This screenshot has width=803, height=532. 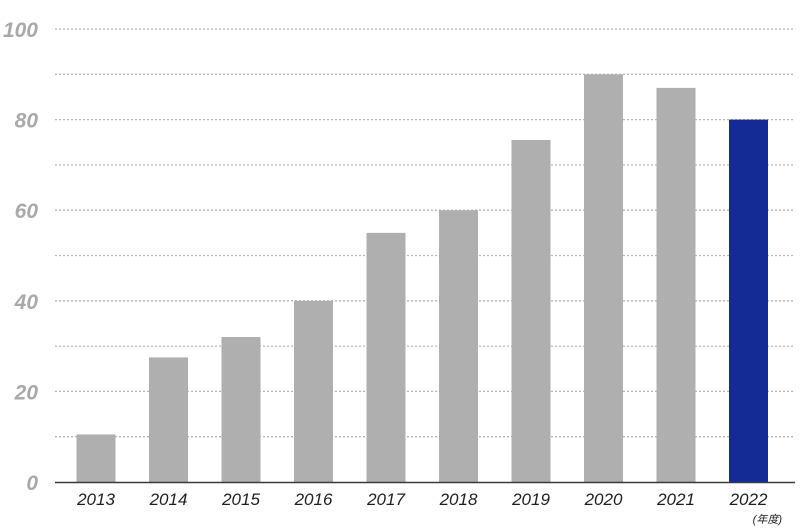 I want to click on y-tick-label: 20, so click(x=26, y=392).